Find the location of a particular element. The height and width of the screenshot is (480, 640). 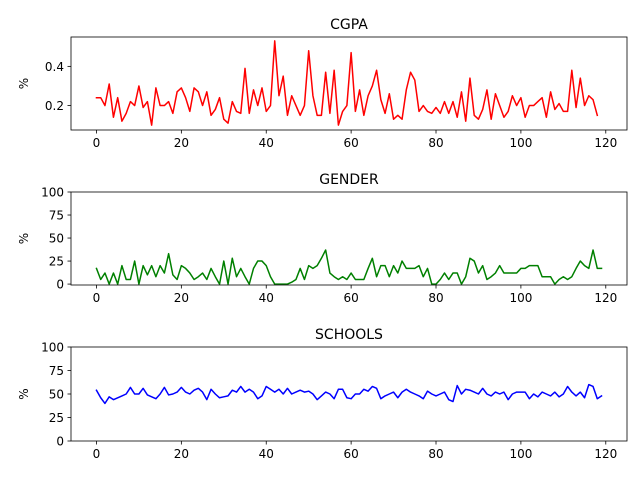

x-tick-label-0-5: 100 is located at coordinates (520, 143).